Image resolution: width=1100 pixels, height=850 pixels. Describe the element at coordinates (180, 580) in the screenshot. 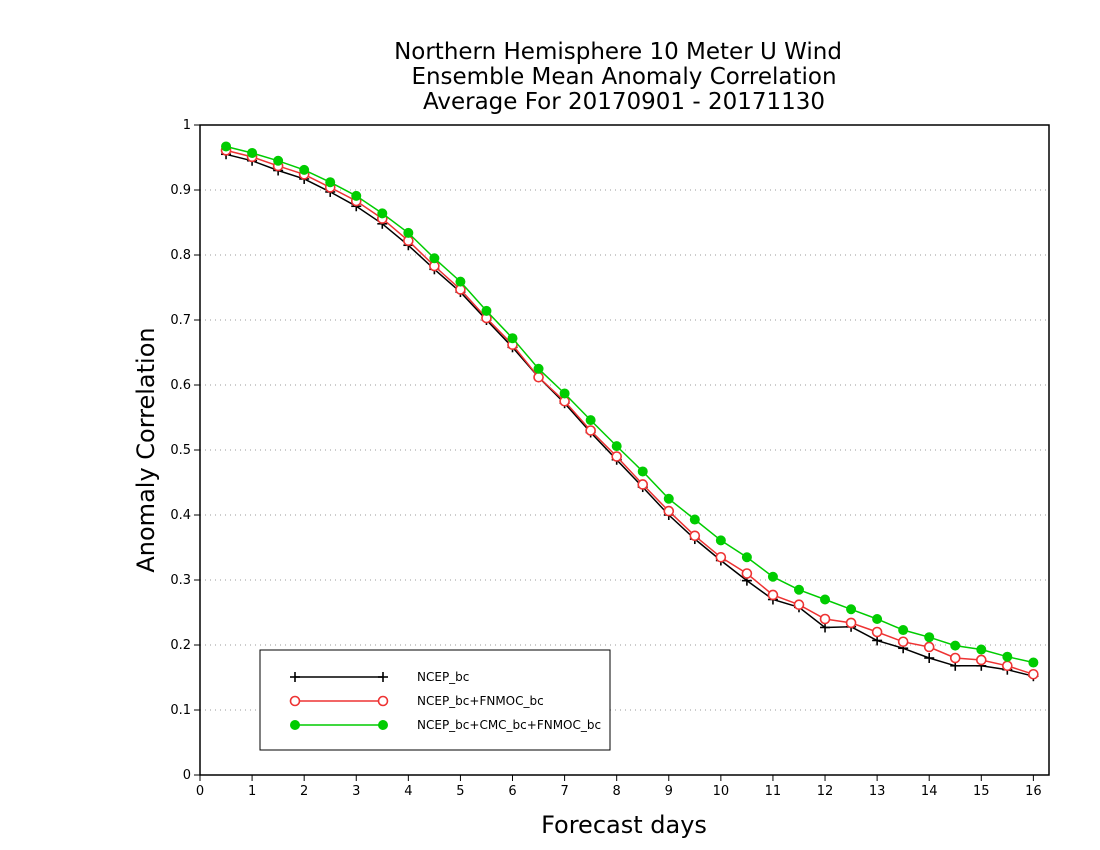

I see `y-tick-label: 0.3` at that location.